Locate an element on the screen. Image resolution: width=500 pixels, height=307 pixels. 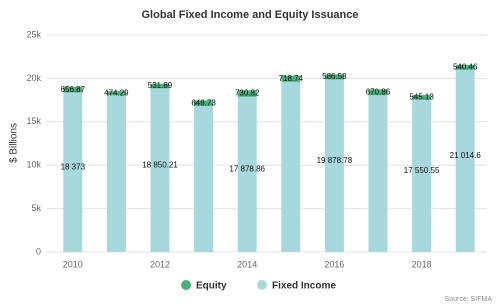
y-tick-label: 15k is located at coordinates (33, 121).